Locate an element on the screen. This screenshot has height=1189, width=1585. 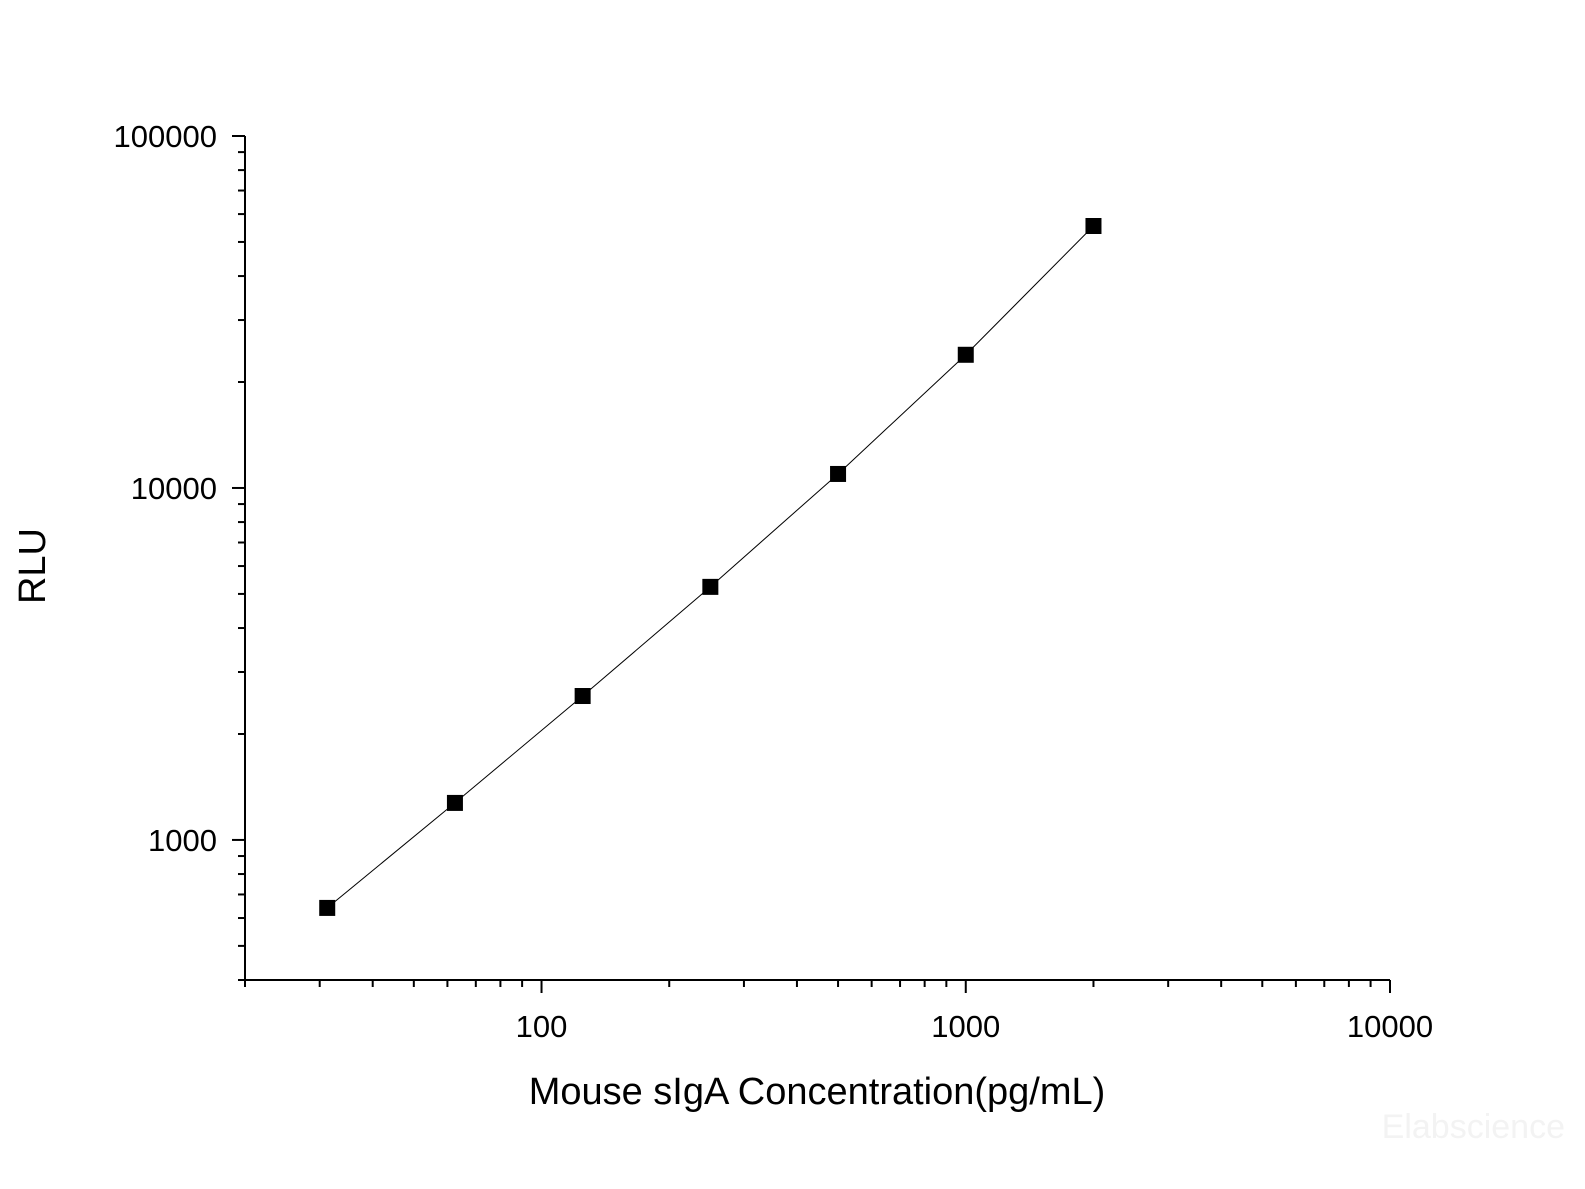
x-tick-label: 1000 is located at coordinates (965, 1026).